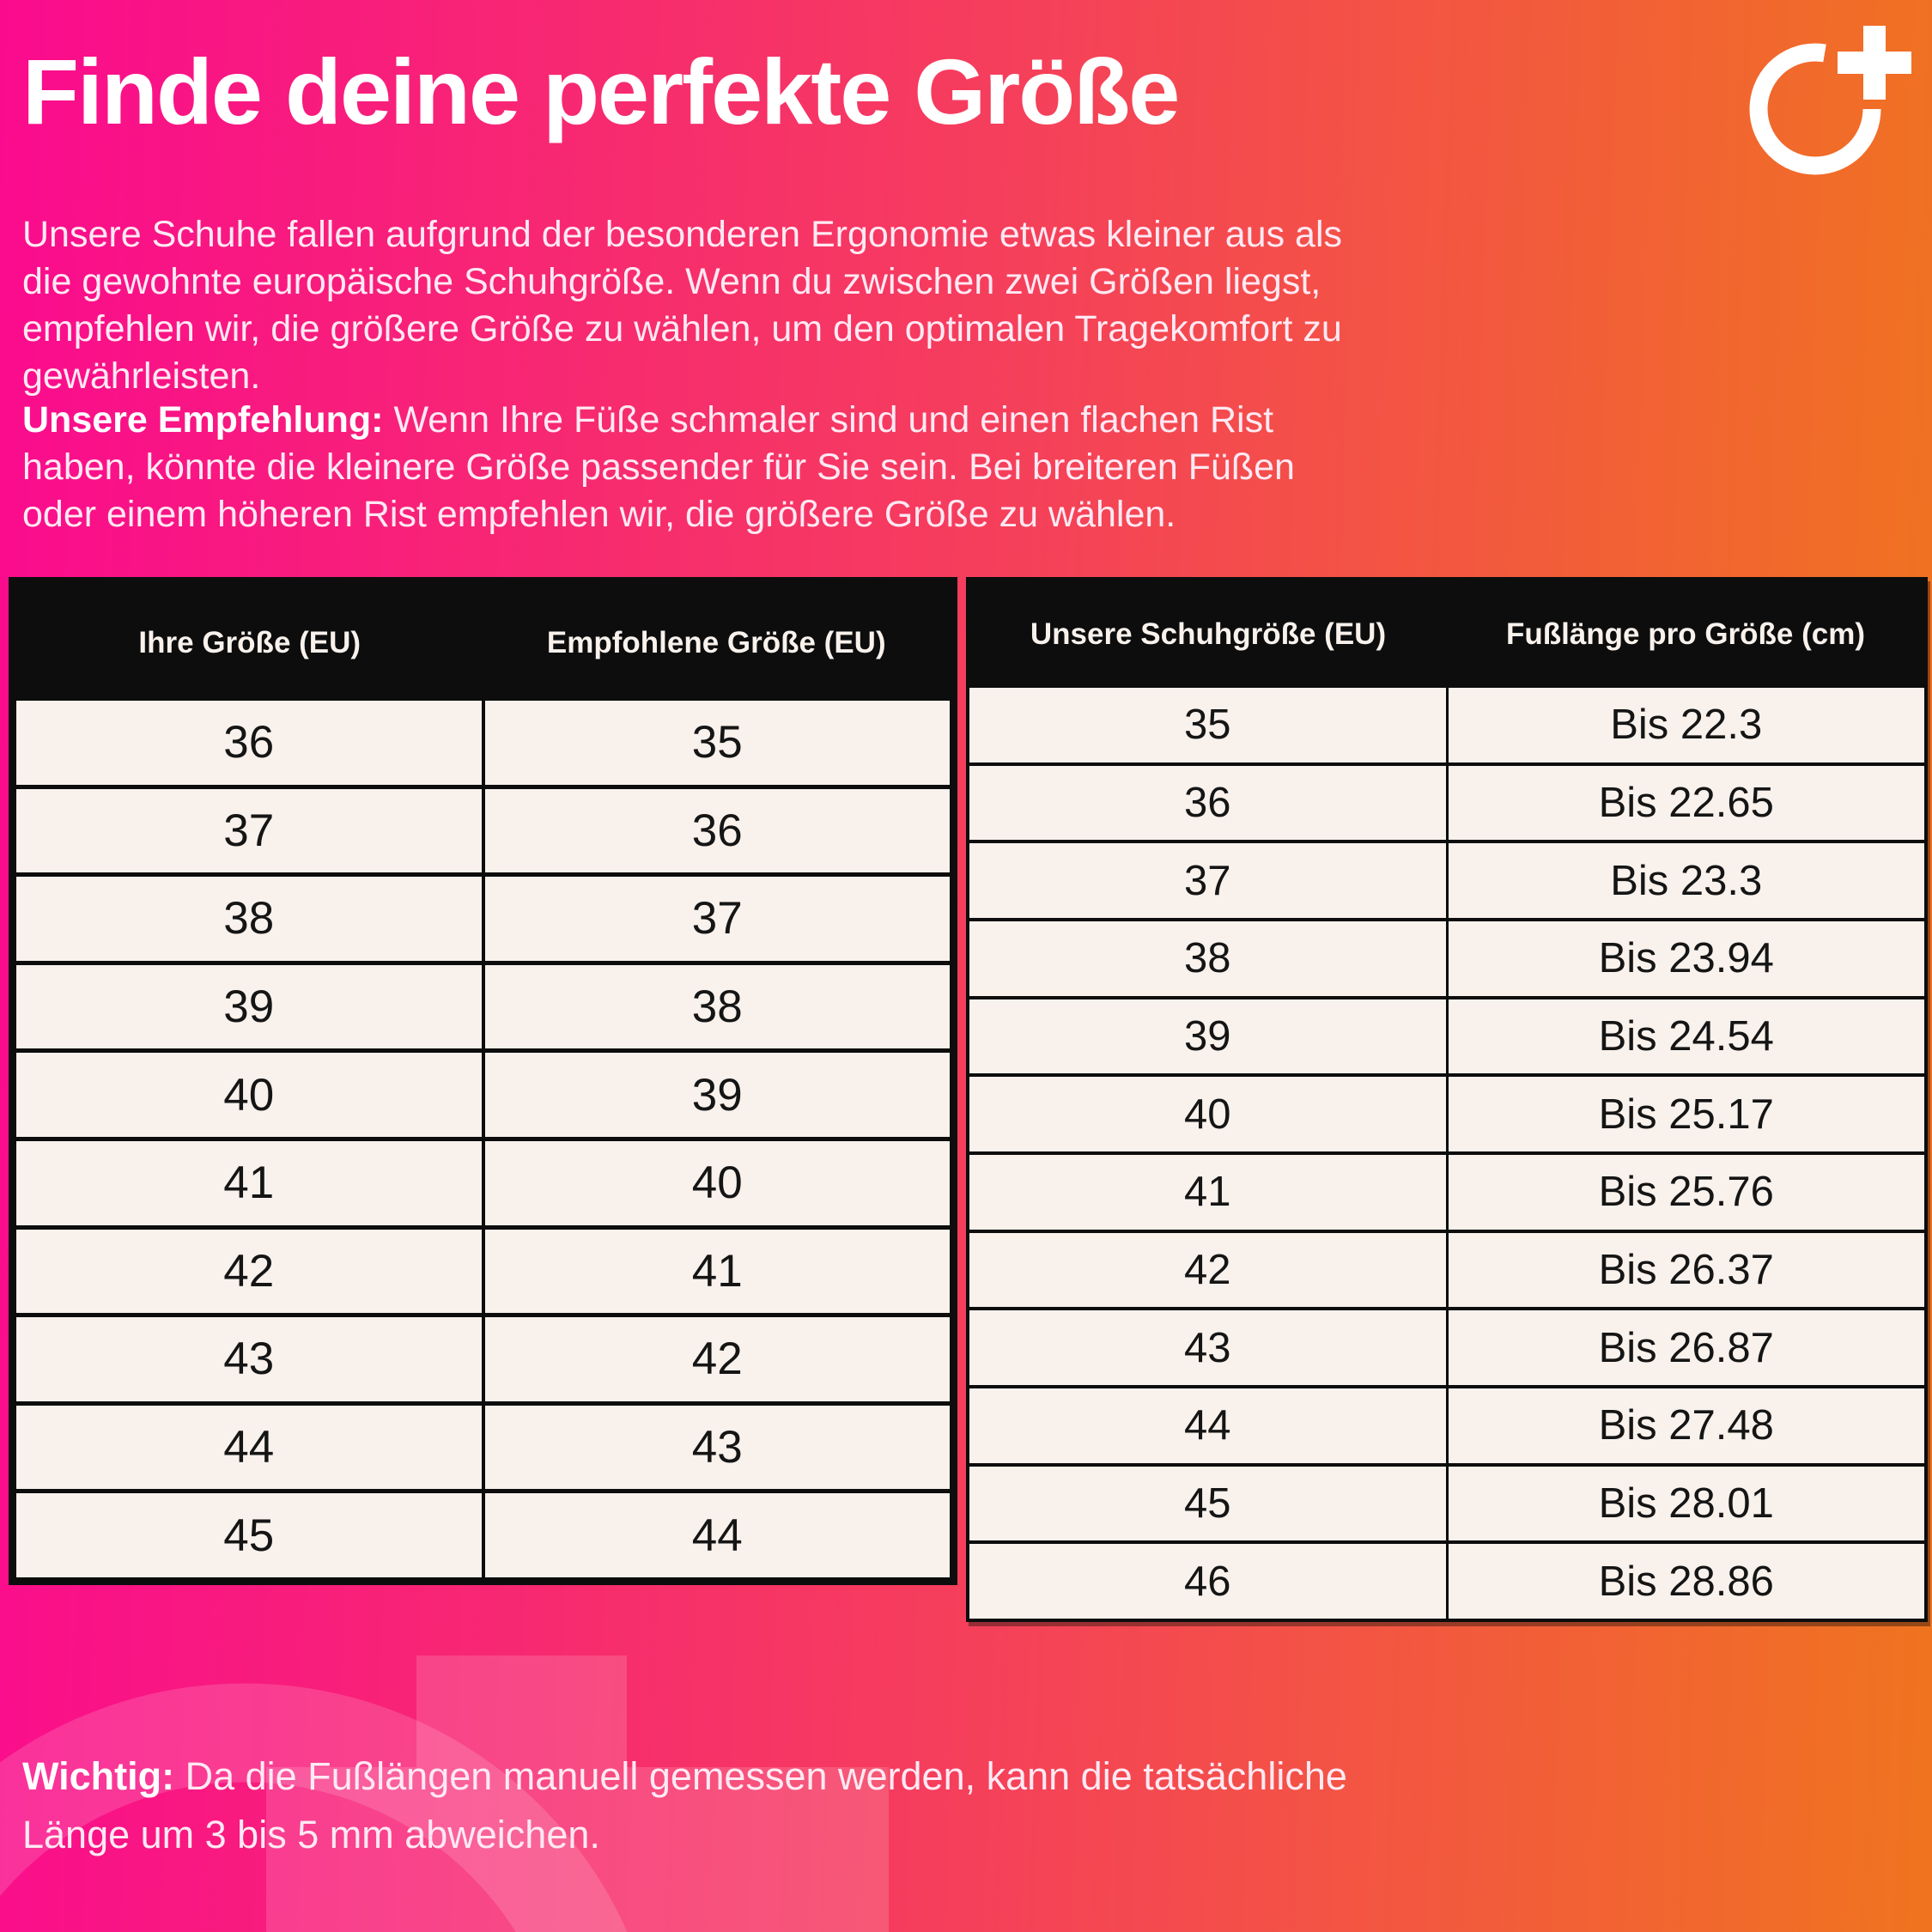  What do you see at coordinates (1685, 1426) in the screenshot?
I see `table-cell: Bis 27.48` at bounding box center [1685, 1426].